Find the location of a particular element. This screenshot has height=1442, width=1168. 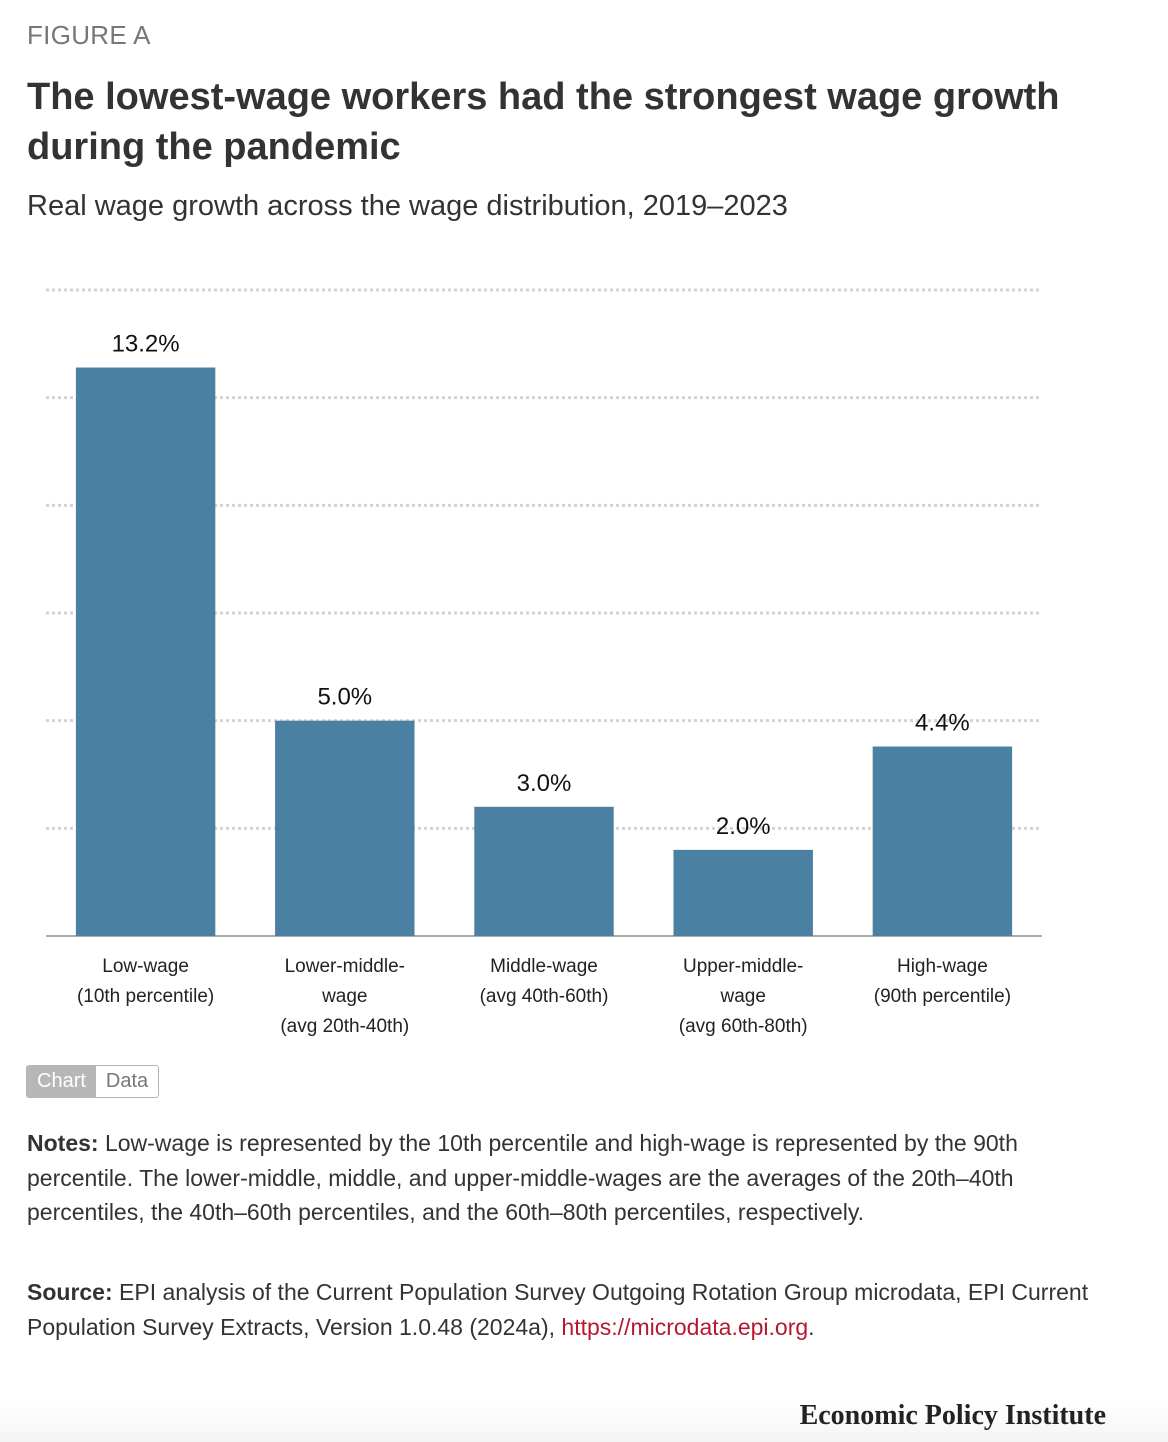

x-tick-label: Upper-middle- is located at coordinates (743, 966).